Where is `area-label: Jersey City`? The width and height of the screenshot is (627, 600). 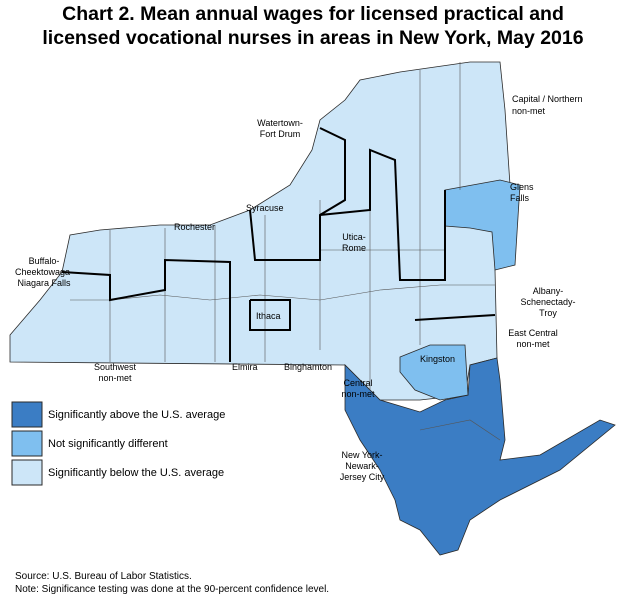 area-label: Jersey City is located at coordinates (362, 477).